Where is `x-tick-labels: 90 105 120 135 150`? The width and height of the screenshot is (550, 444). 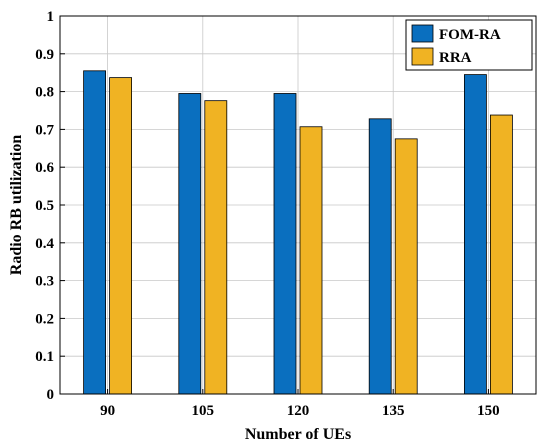 x-tick-labels: 90 105 120 135 150 is located at coordinates (300, 411).